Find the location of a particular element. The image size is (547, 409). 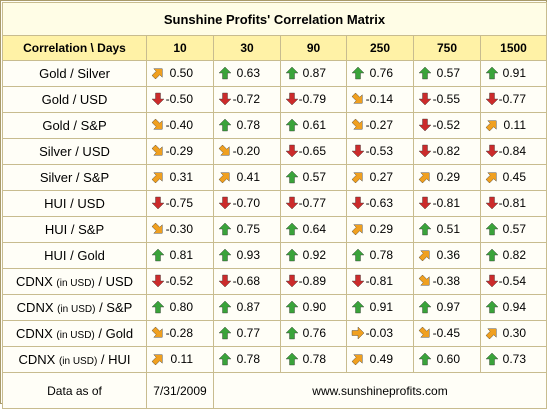

row-label: HUI / USD is located at coordinates (74, 203).